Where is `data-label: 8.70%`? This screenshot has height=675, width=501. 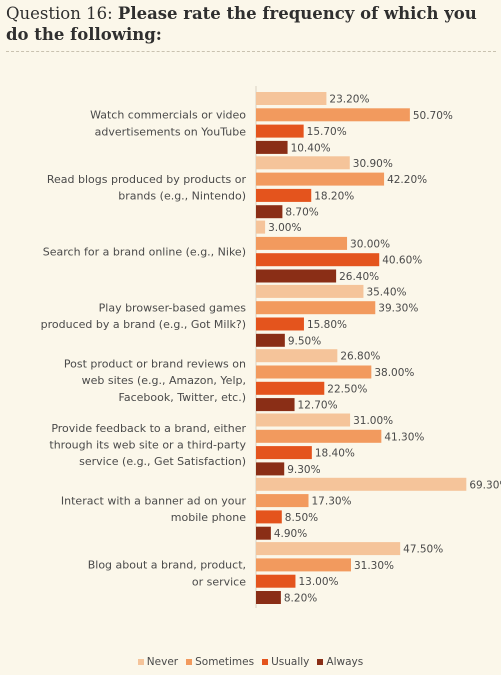
data-label: 8.70% is located at coordinates (301, 213).